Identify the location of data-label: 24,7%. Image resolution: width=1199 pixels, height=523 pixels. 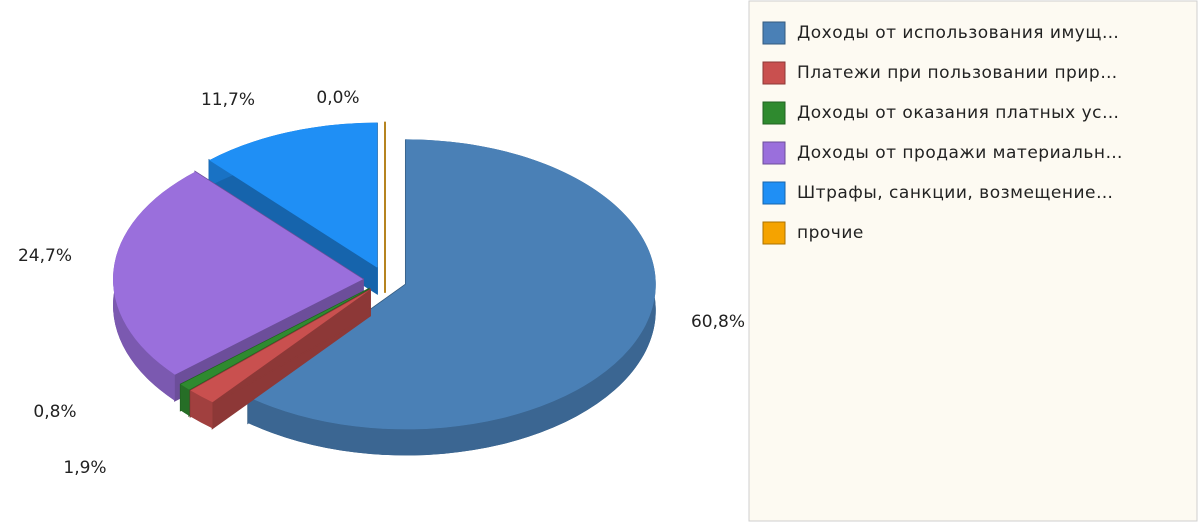
(45, 256).